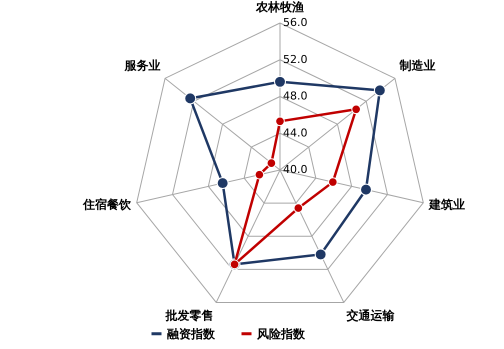 This screenshot has width=504, height=349. I want to click on spoke-label: 交通运输, so click(370, 315).